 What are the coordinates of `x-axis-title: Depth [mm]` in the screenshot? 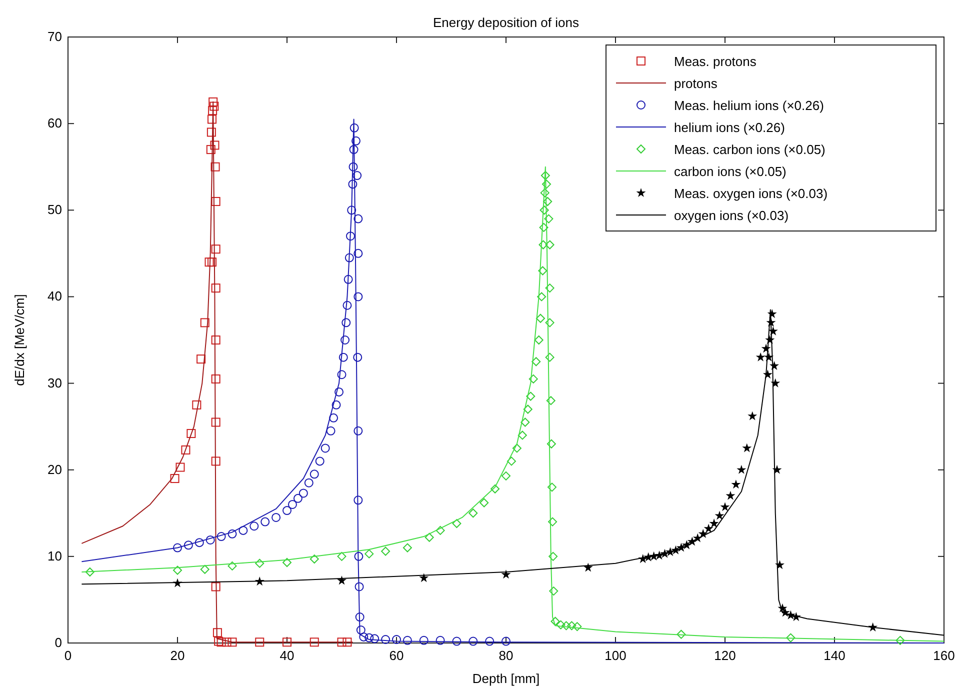 It's located at (506, 678).